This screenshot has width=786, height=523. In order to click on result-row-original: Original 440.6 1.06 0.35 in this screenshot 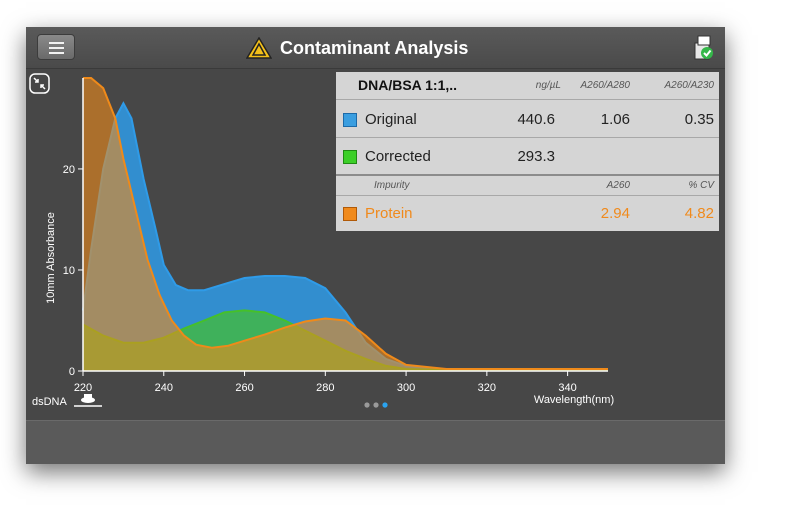, I will do `click(527, 119)`.